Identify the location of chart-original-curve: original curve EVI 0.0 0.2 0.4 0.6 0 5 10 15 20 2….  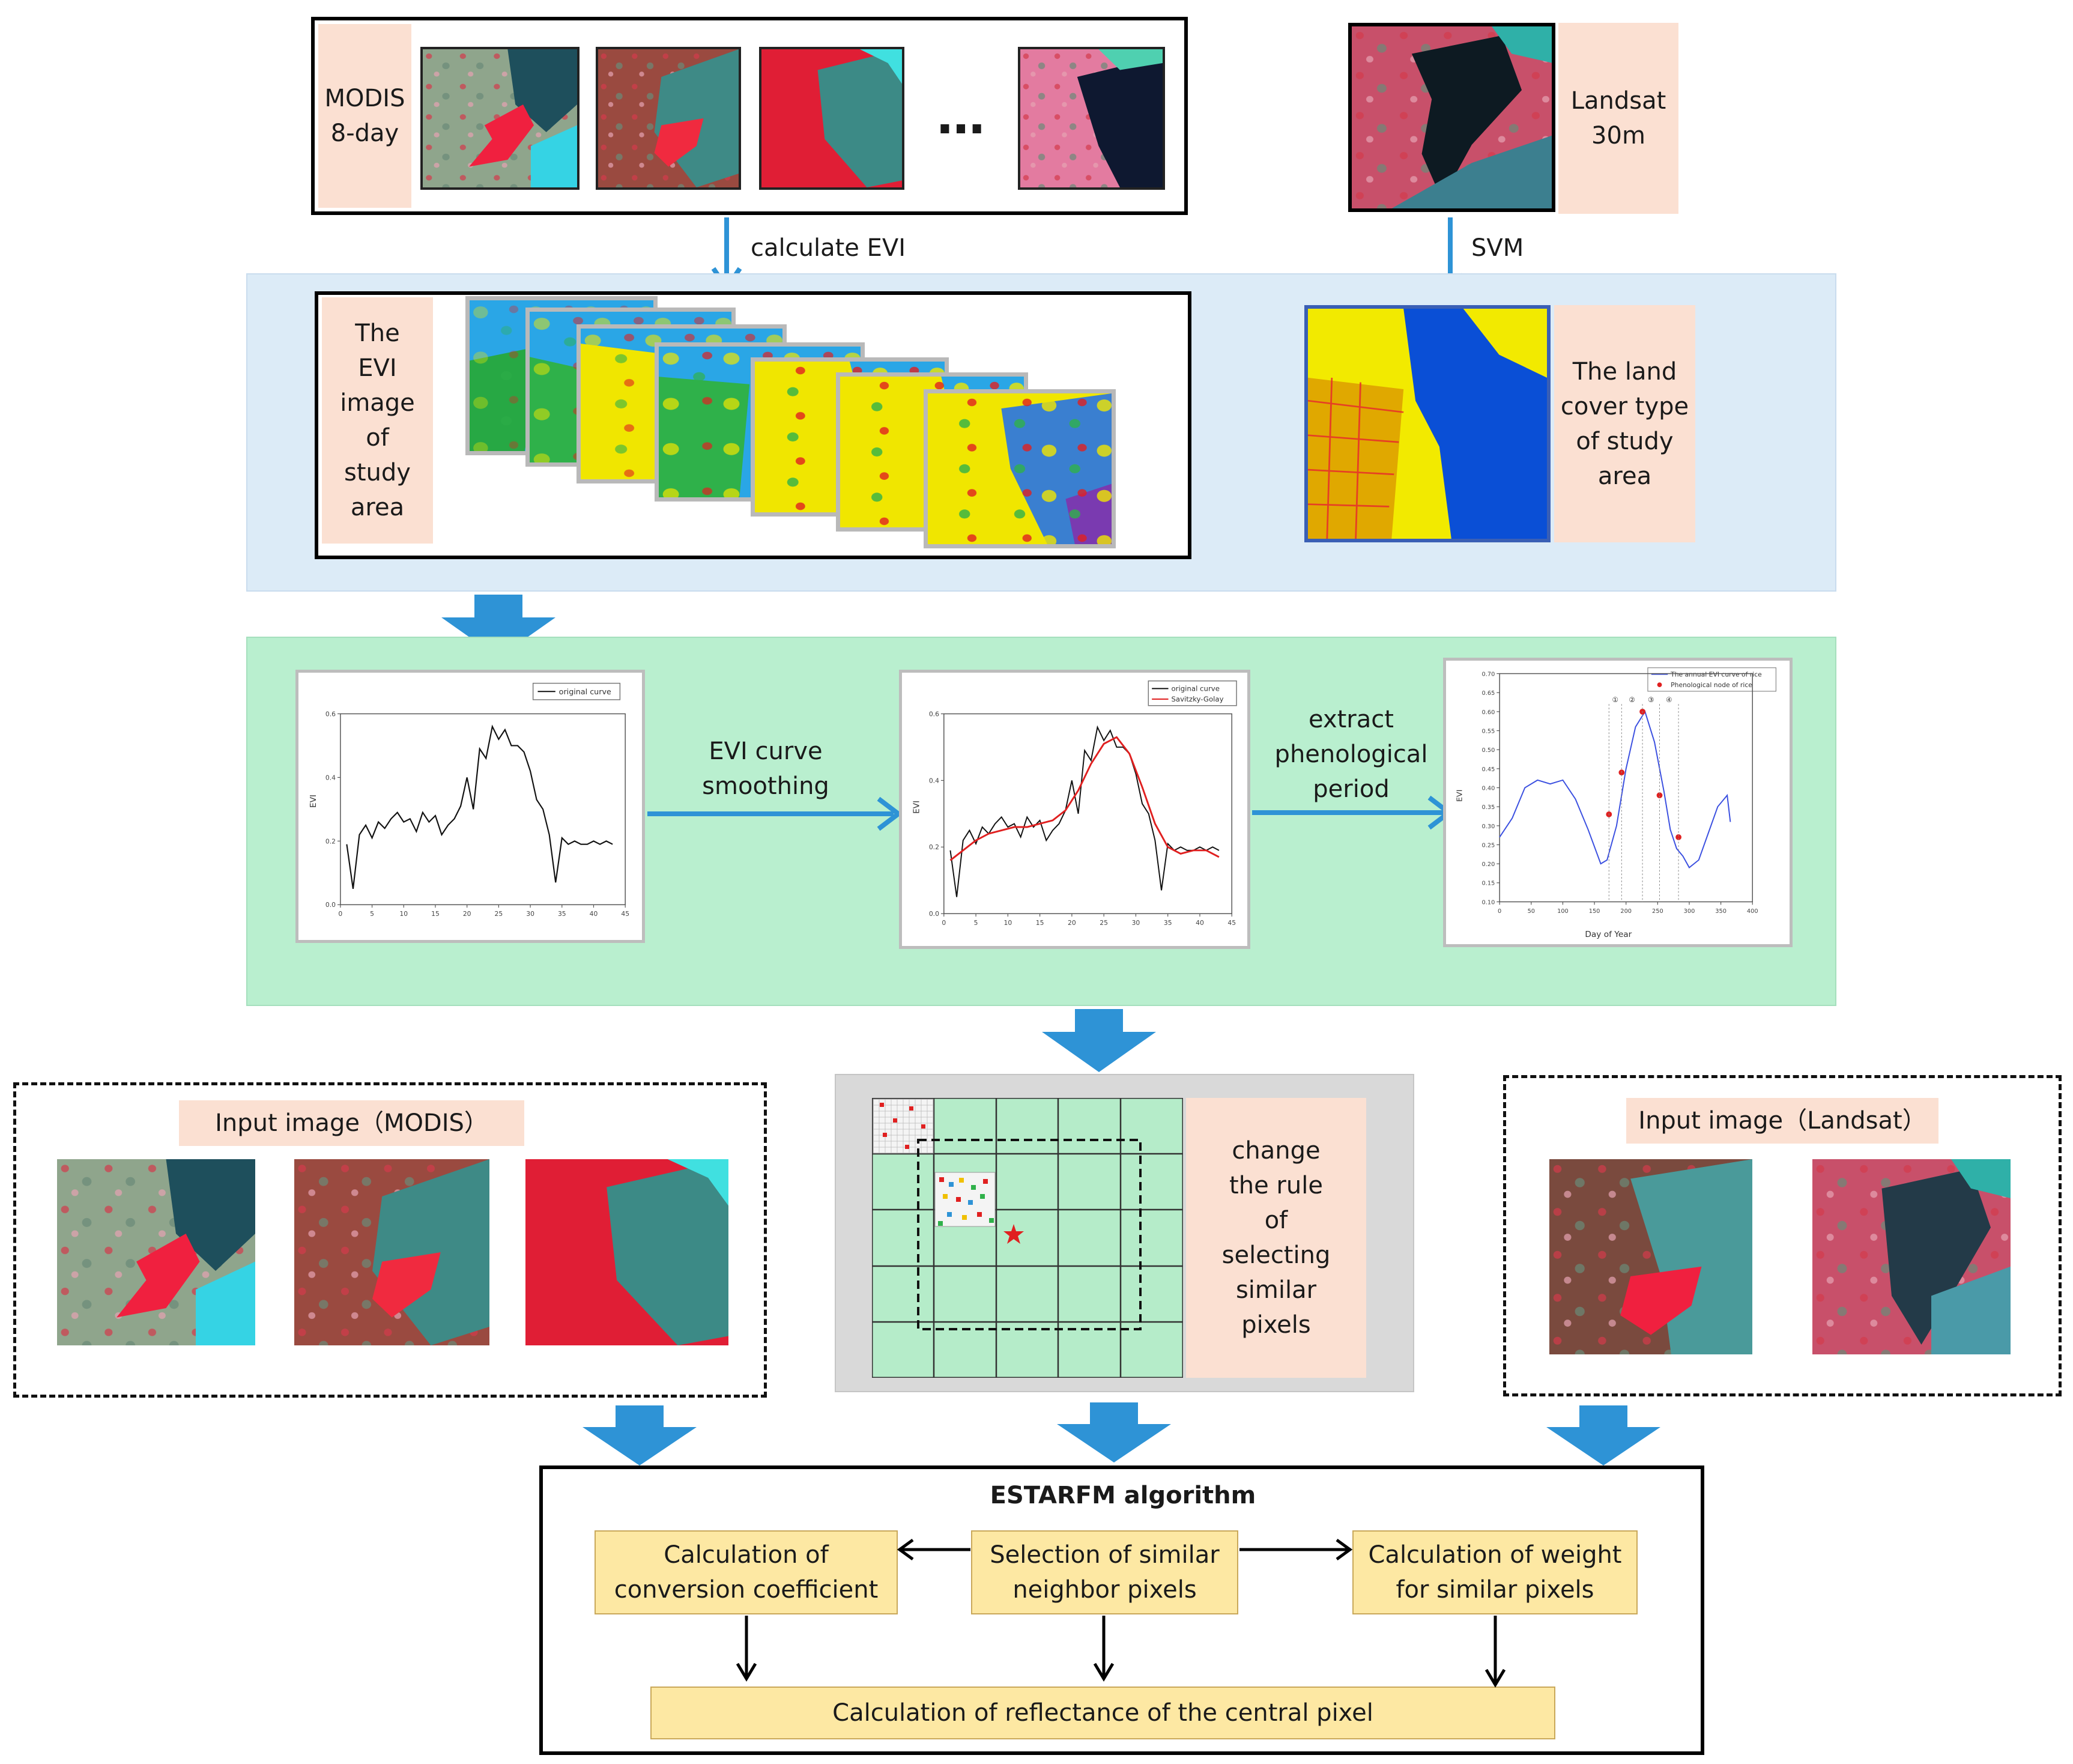
(470, 806).